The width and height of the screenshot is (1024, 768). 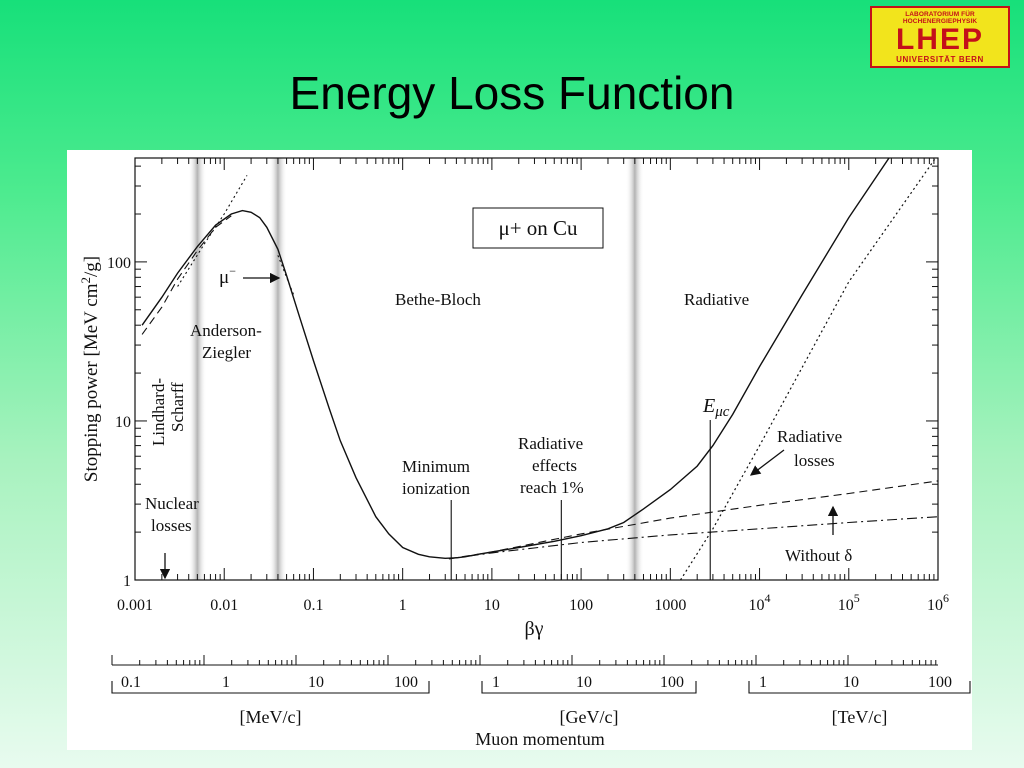 What do you see at coordinates (550, 443) in the screenshot?
I see `annotation-radiative: Radiative` at bounding box center [550, 443].